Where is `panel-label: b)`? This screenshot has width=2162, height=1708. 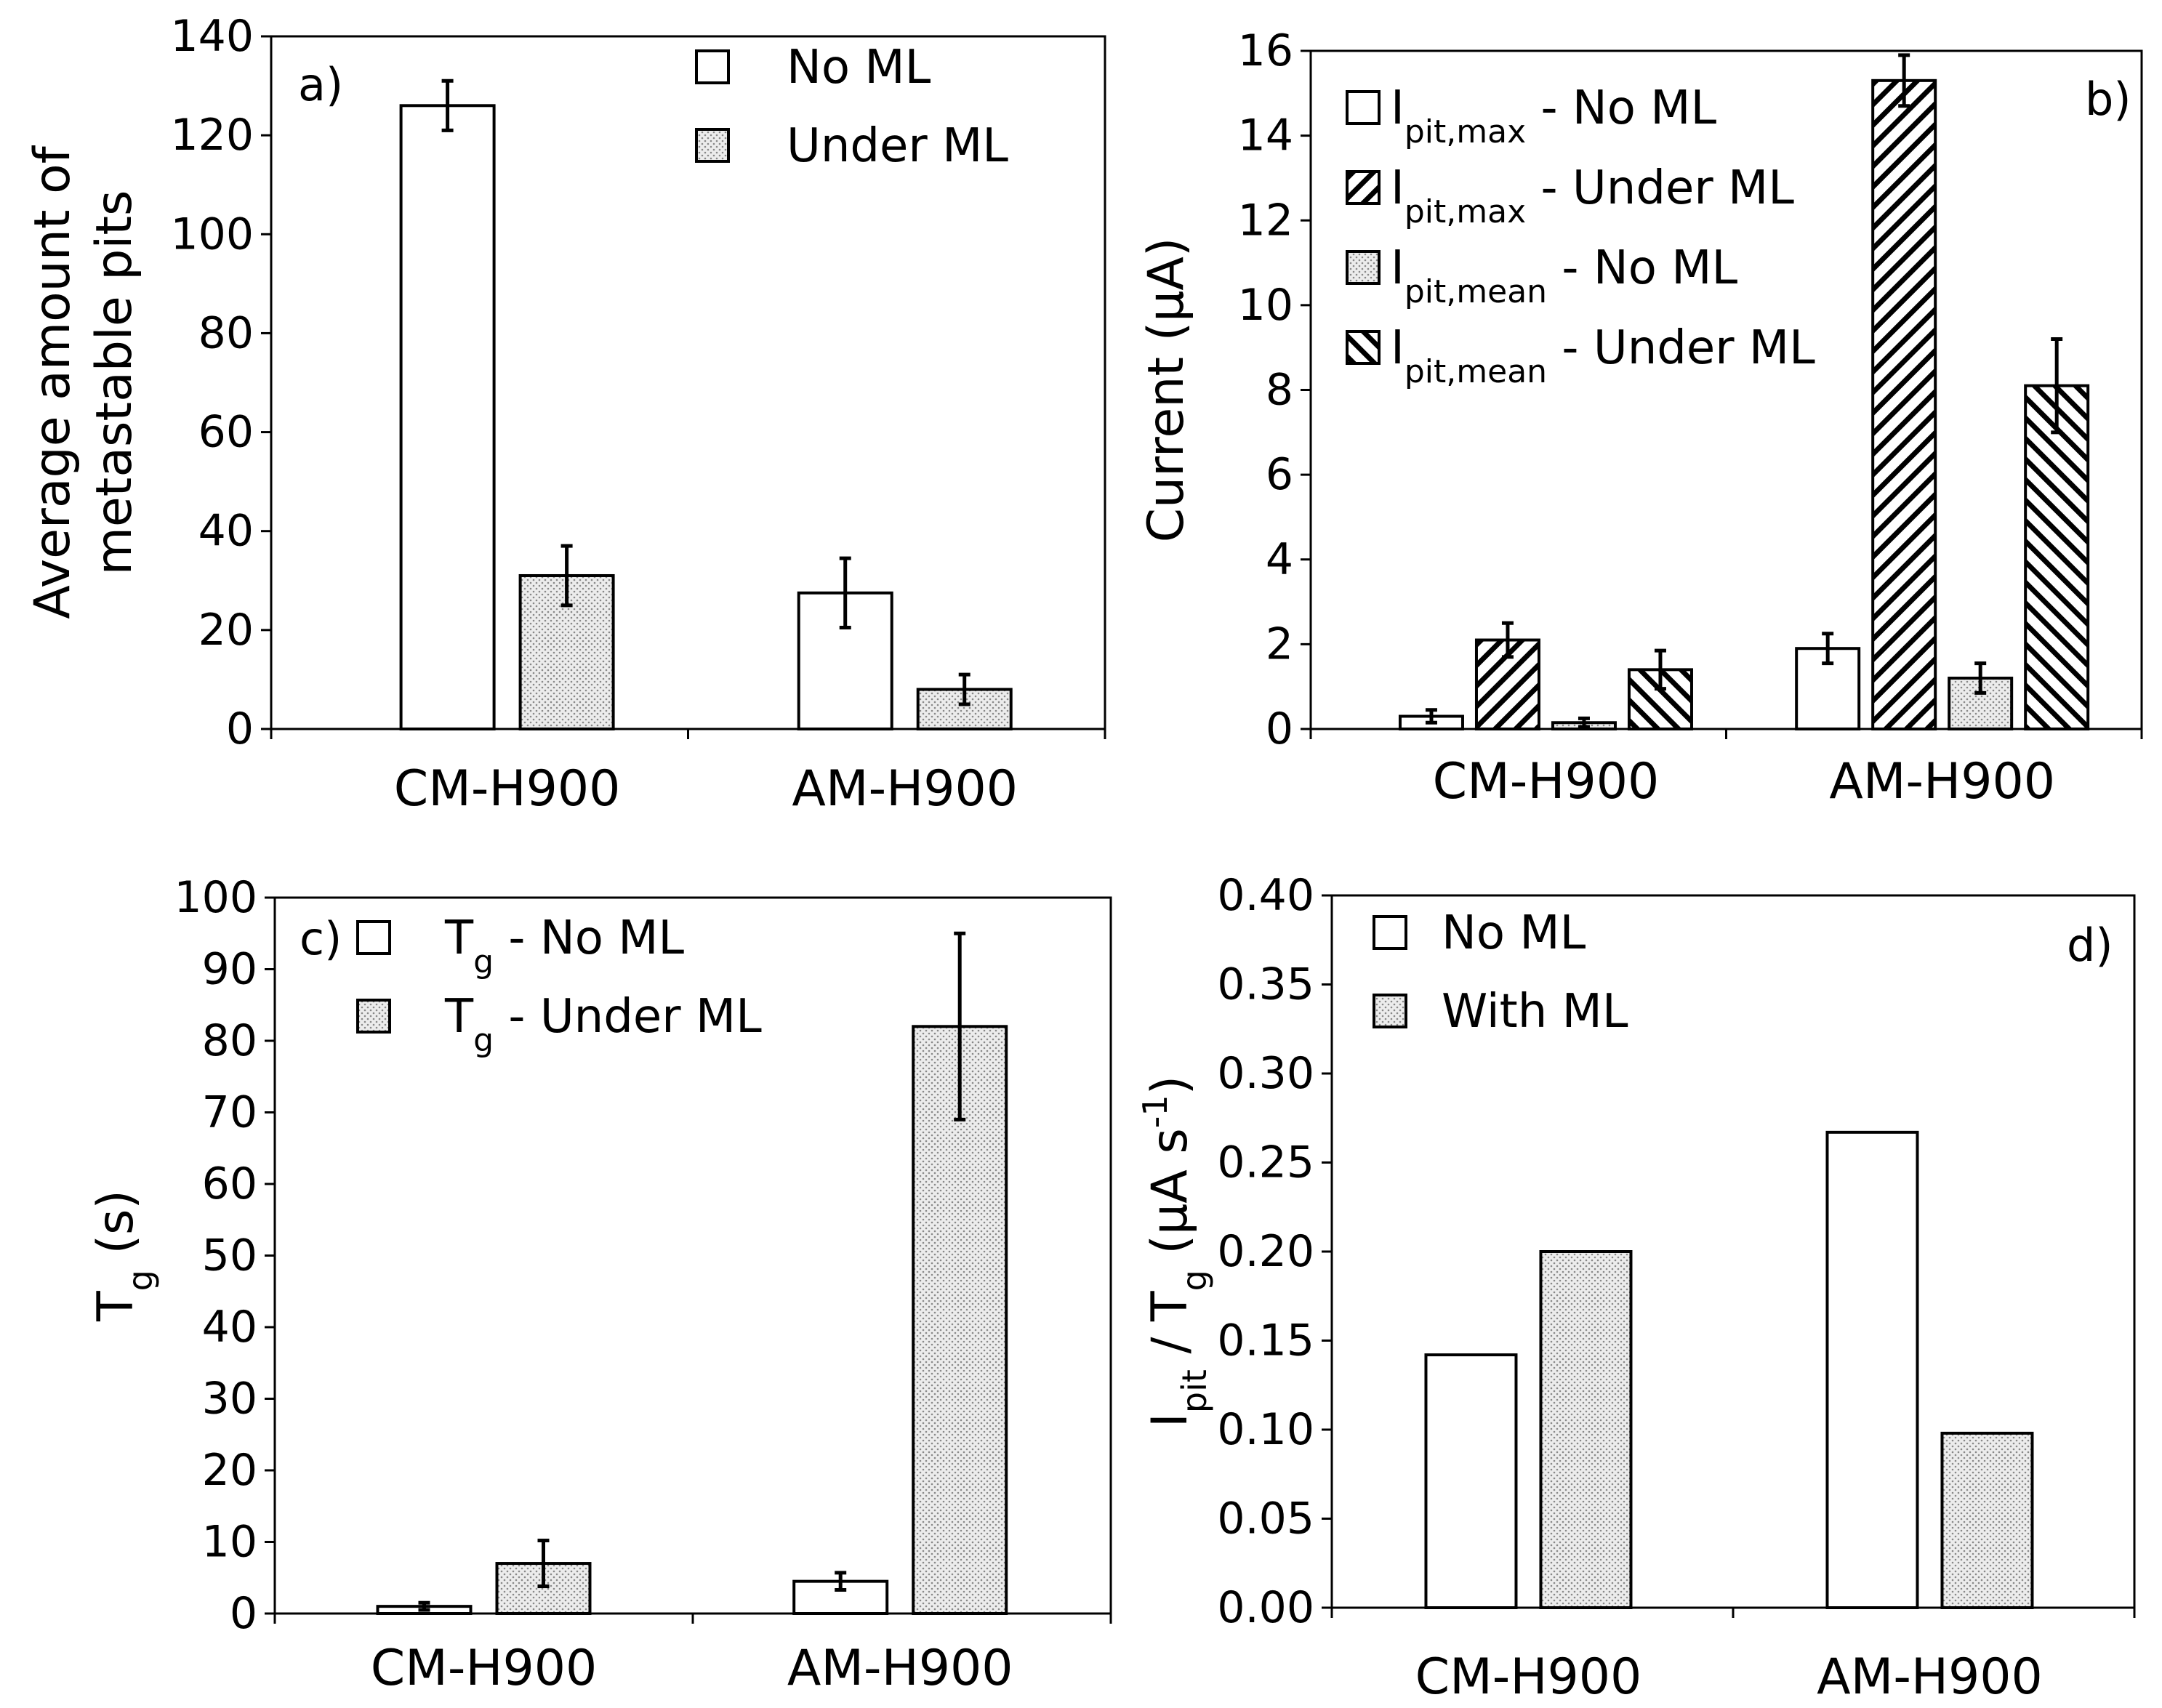
panel-label: b) is located at coordinates (2108, 100).